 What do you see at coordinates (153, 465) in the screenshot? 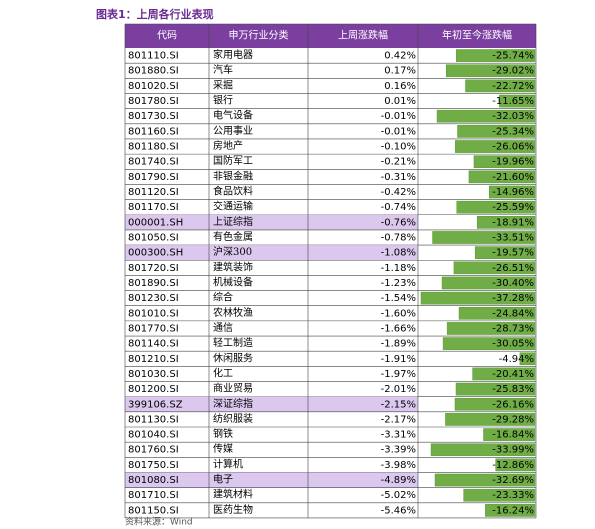
I see `code: 801750.SI` at bounding box center [153, 465].